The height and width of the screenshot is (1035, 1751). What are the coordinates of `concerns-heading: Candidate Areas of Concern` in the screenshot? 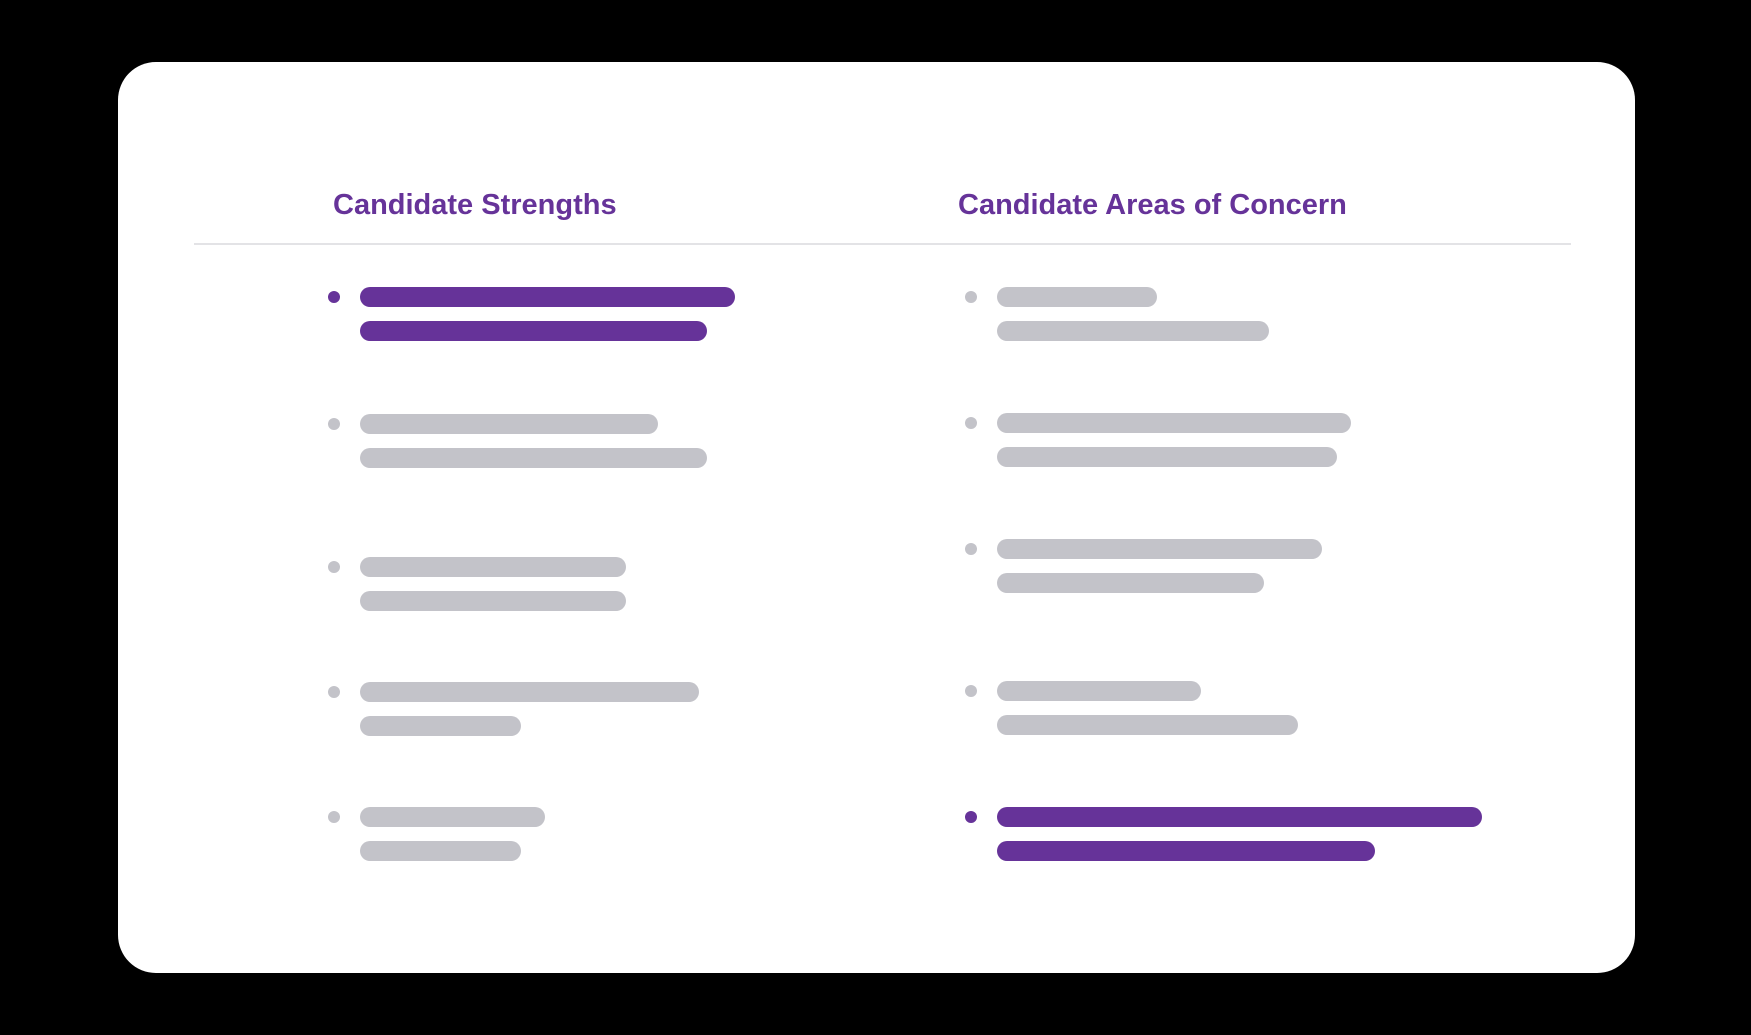 It's located at (1152, 205).